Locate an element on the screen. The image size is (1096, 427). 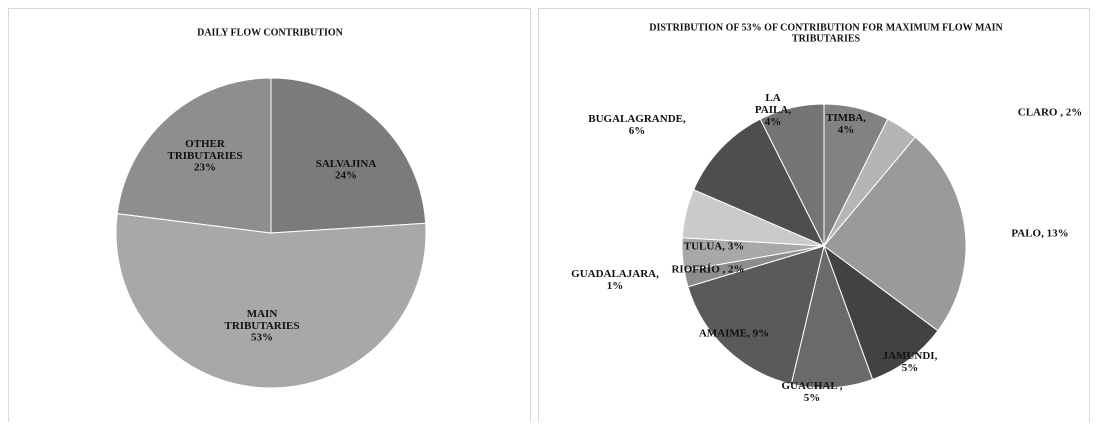
value-label: 23% is located at coordinates (205, 168).